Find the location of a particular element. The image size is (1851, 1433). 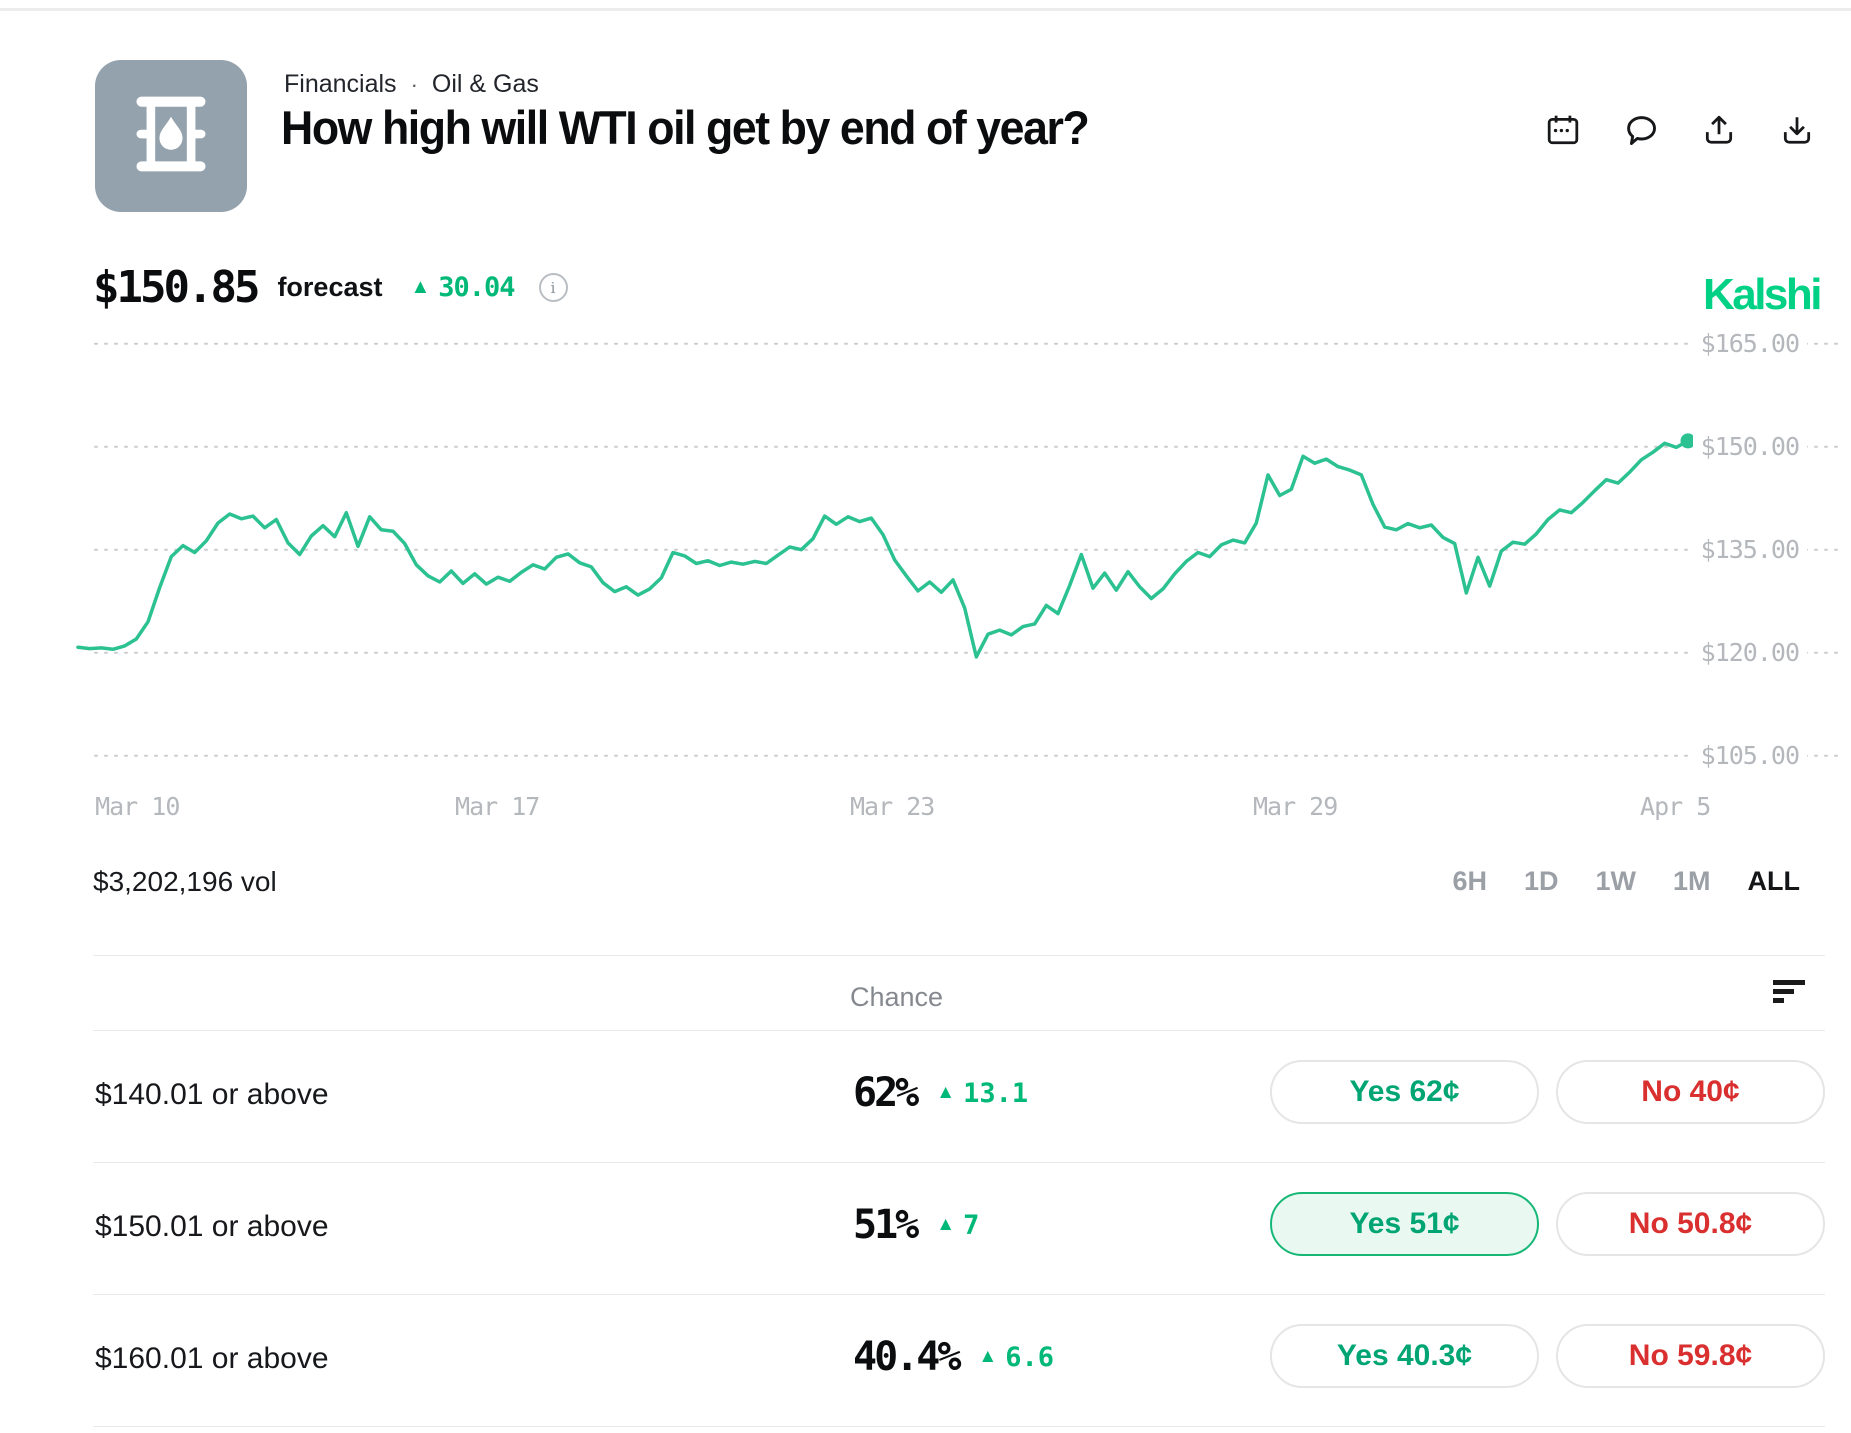

forecast-row: $150.85 forecast ▲ 30.04 i is located at coordinates (330, 287).